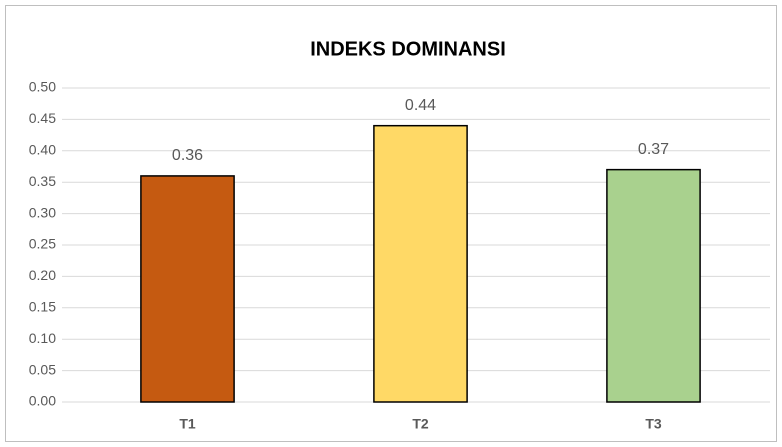 The height and width of the screenshot is (447, 782). I want to click on data-label: 0.37, so click(653, 149).